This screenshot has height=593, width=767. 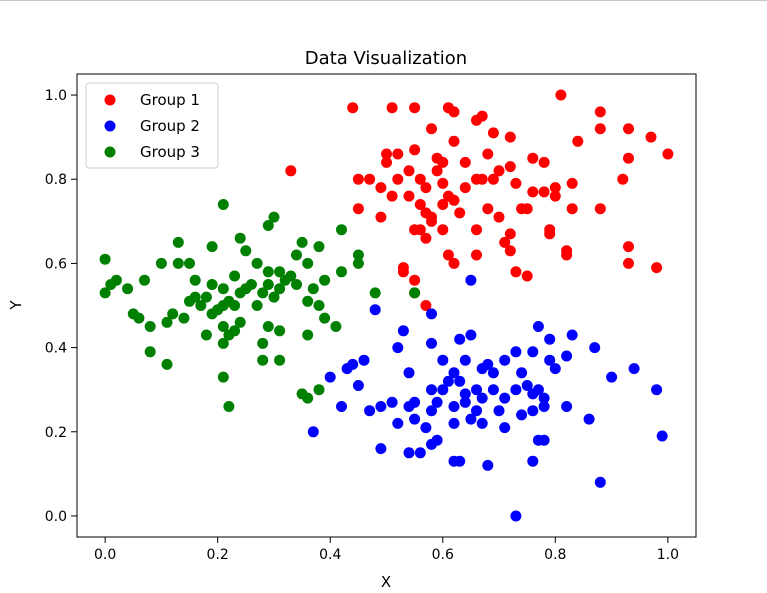 What do you see at coordinates (56, 517) in the screenshot?
I see `y-tick-label: 0.0` at bounding box center [56, 517].